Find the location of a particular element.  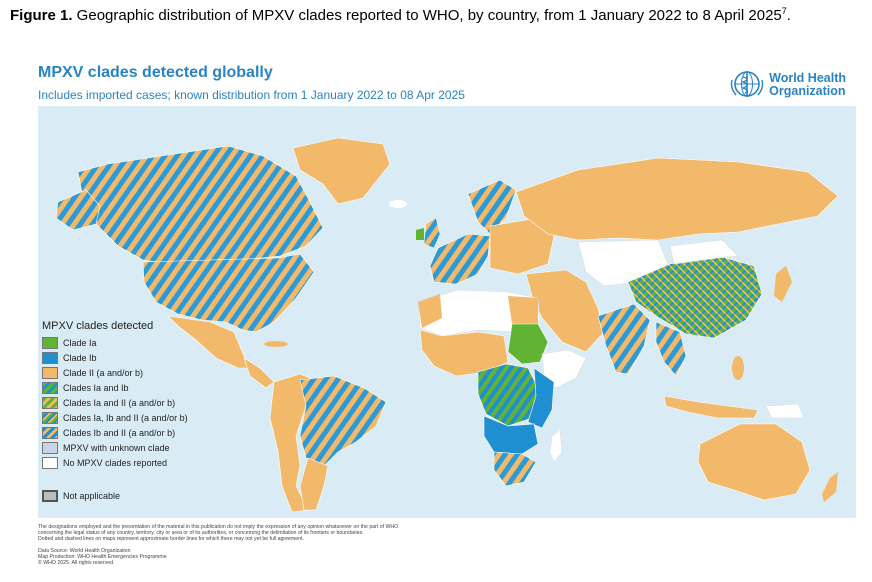

indonesia is located at coordinates (711, 407).